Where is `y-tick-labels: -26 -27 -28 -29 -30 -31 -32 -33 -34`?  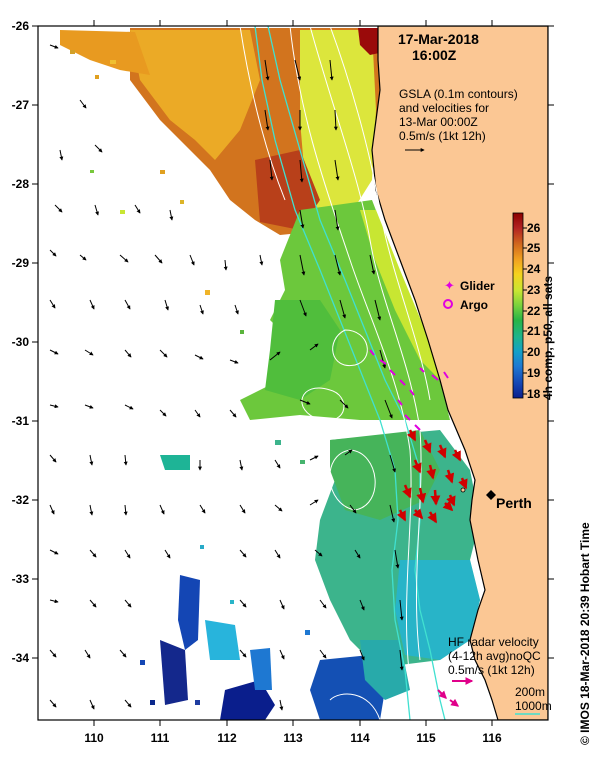 y-tick-labels: -26 -27 -28 -29 -30 -31 -32 -33 -34 is located at coordinates (21, 342).